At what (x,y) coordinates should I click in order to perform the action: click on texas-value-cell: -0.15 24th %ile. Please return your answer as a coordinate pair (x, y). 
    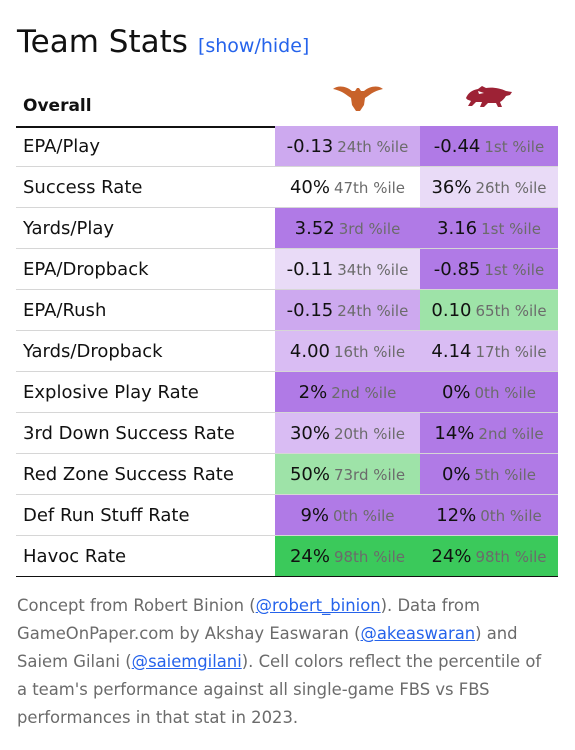
    Looking at the image, I should click on (347, 310).